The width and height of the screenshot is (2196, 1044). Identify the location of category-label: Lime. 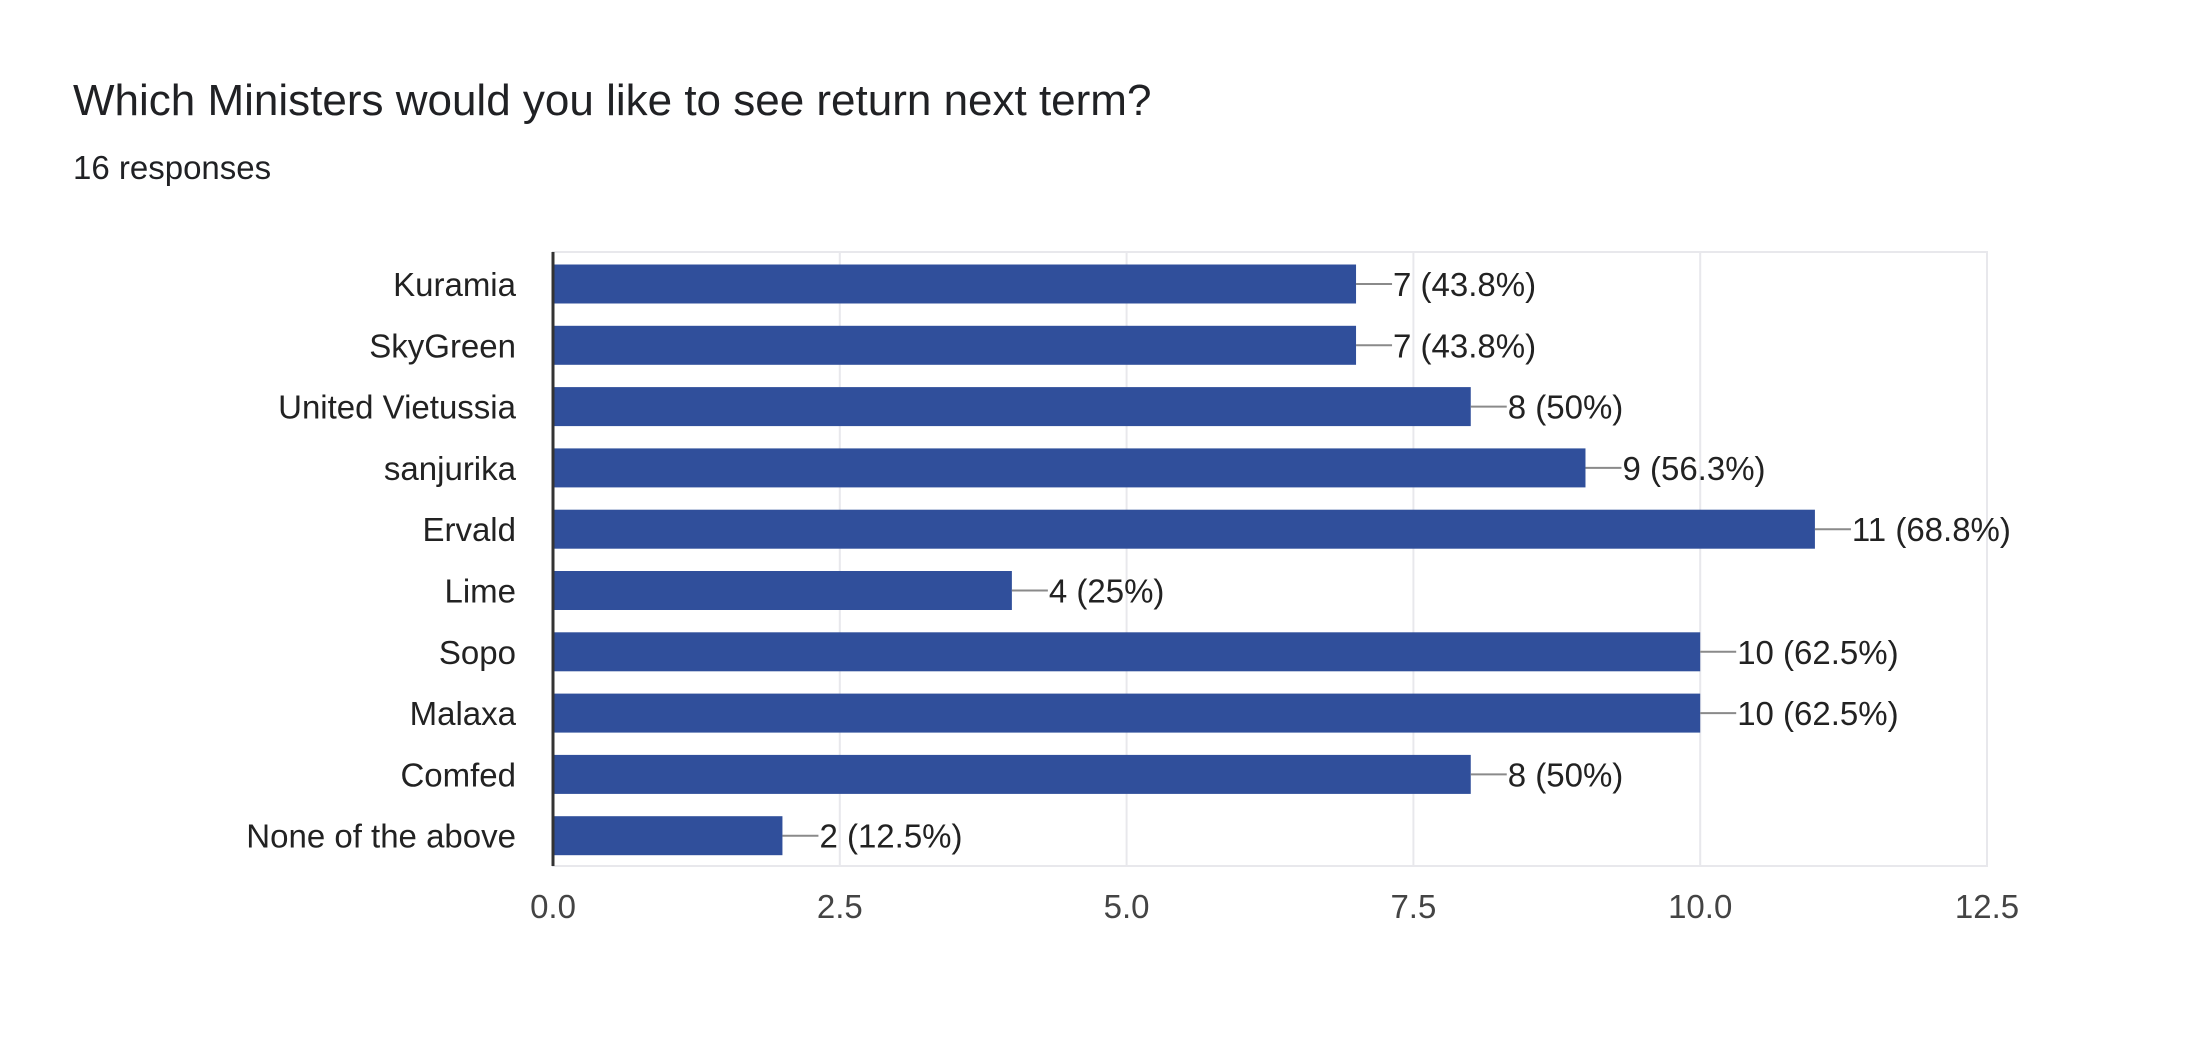
(480, 591).